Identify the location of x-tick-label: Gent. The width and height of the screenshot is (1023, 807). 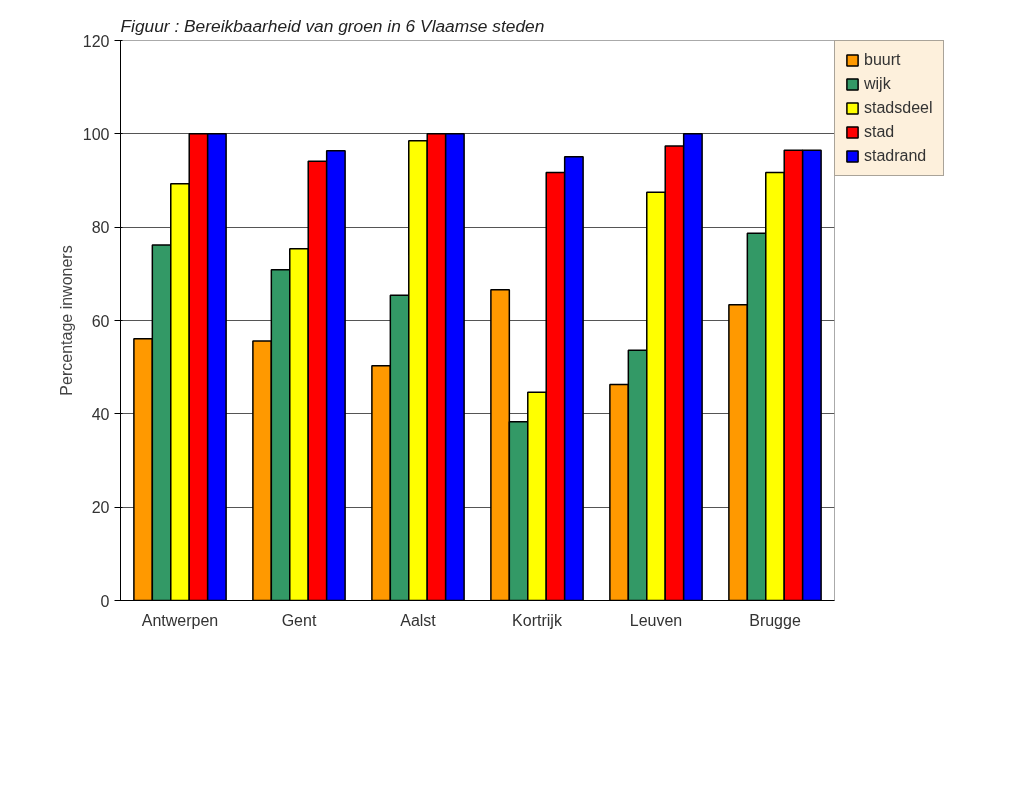
(299, 620).